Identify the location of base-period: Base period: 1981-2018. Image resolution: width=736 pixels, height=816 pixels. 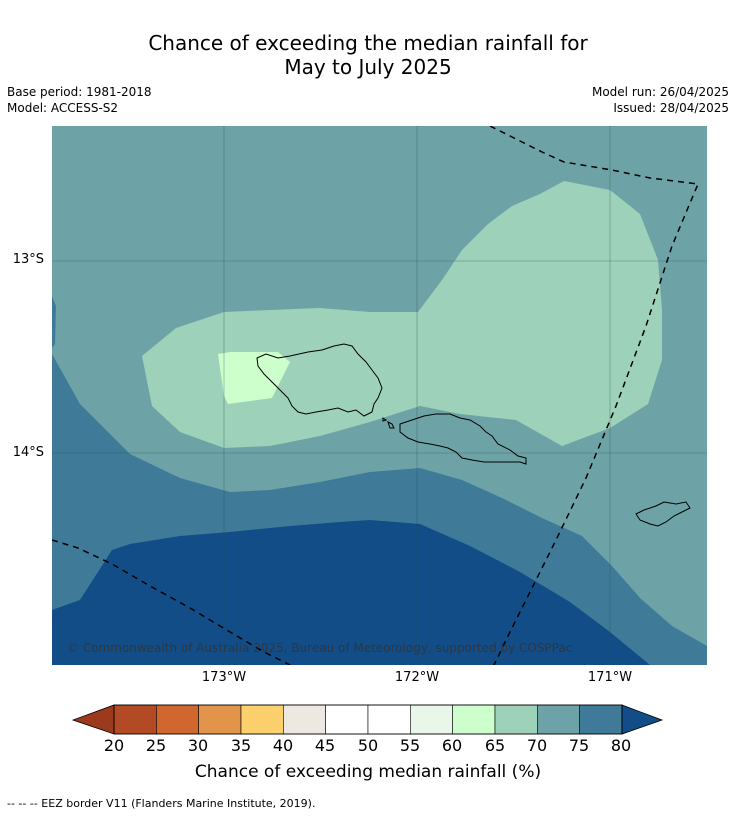
(79, 92).